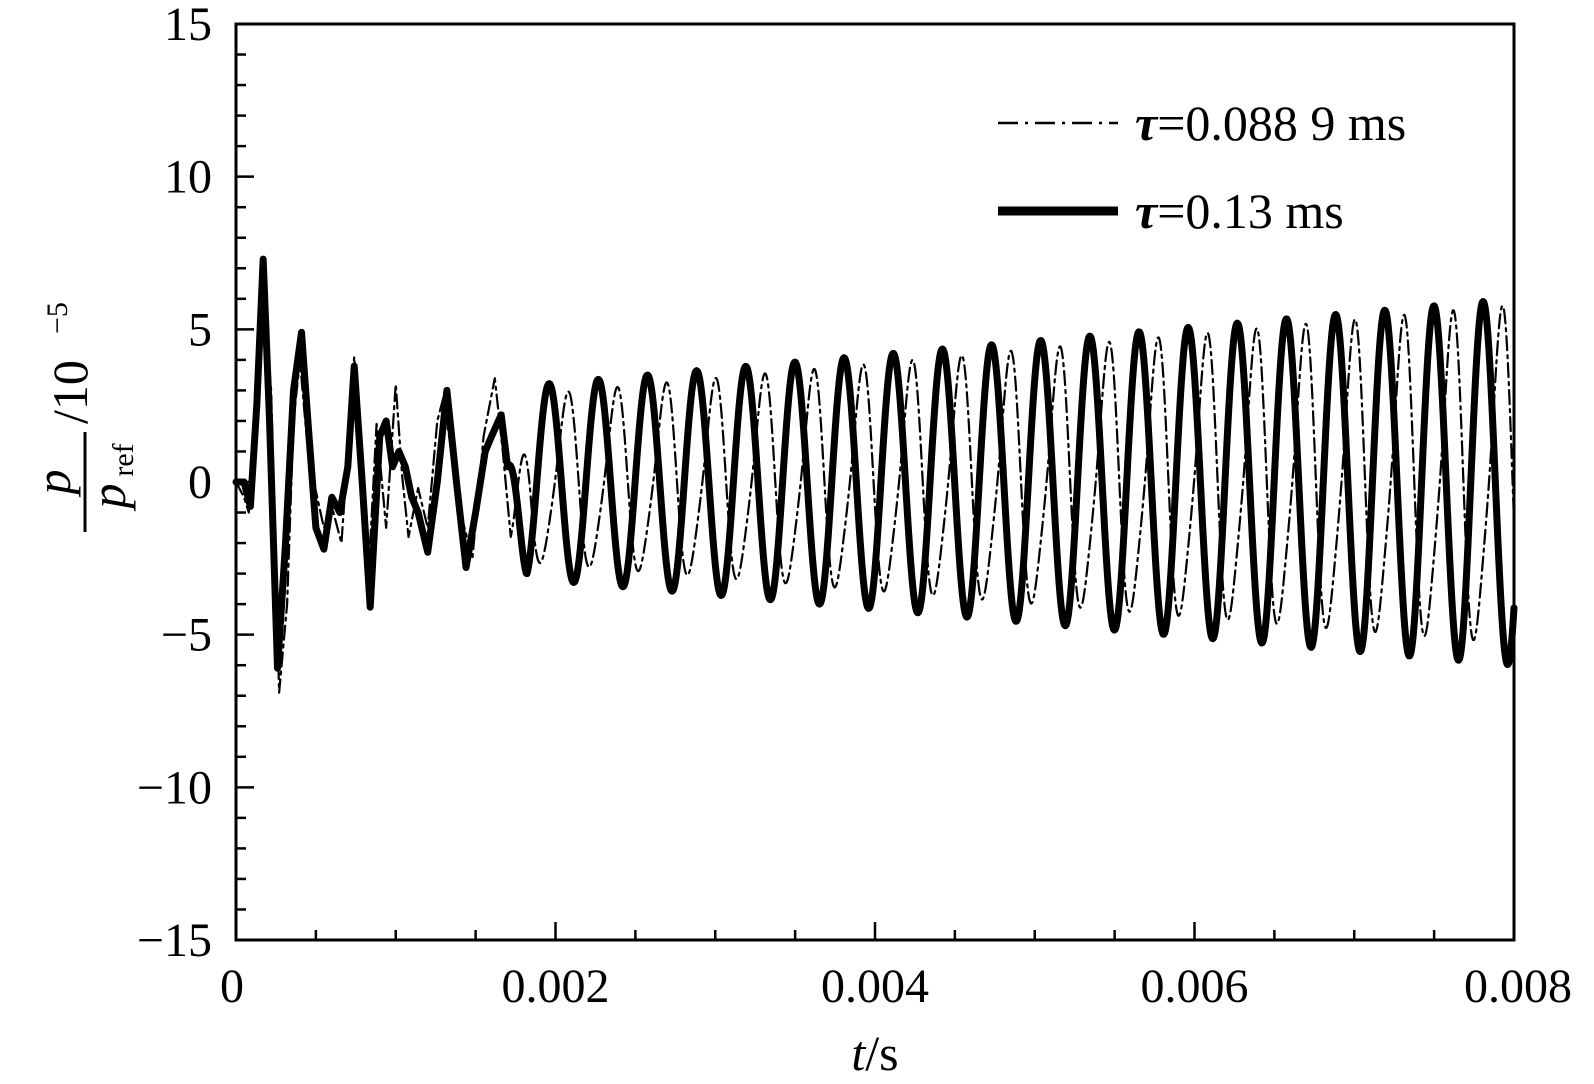  I want to click on y-tick-label: −10, so click(174, 787).